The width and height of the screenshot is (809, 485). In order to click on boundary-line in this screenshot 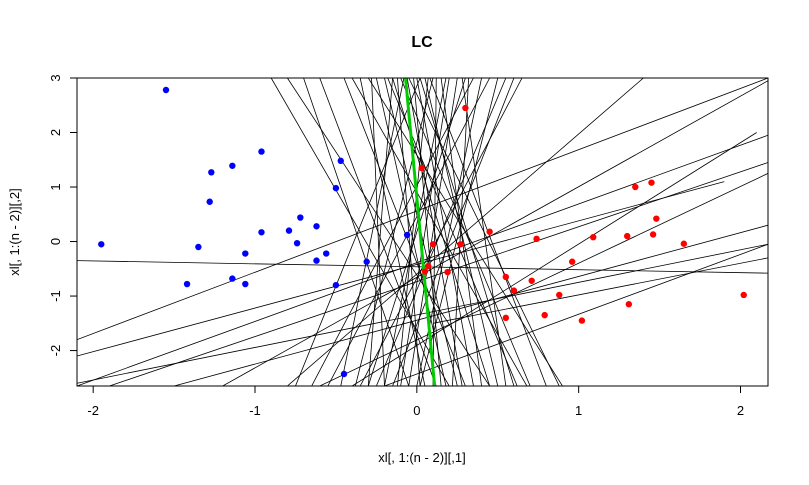, I will do `click(420, 232)`.